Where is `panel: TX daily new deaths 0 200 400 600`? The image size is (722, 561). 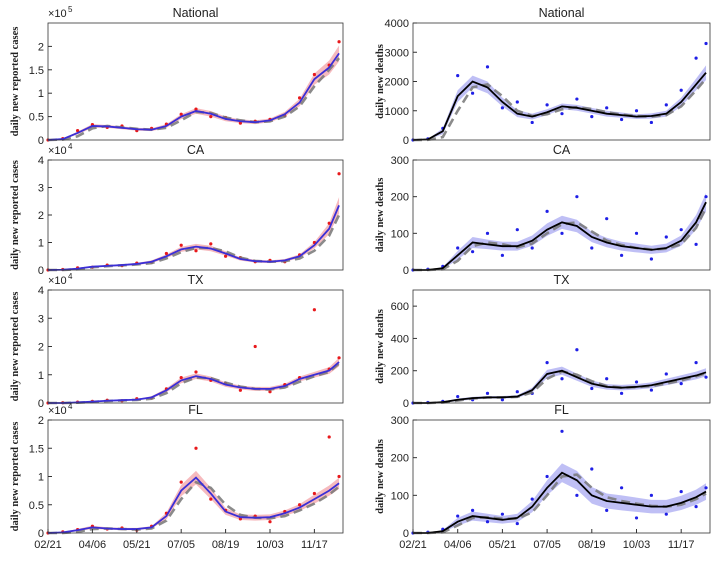
panel: TX daily new deaths 0 200 400 600 is located at coordinates (543, 341).